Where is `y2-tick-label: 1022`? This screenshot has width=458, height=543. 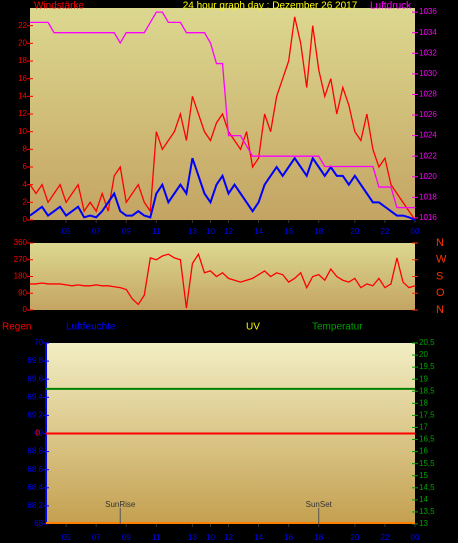 y2-tick-label: 1022 is located at coordinates (428, 155).